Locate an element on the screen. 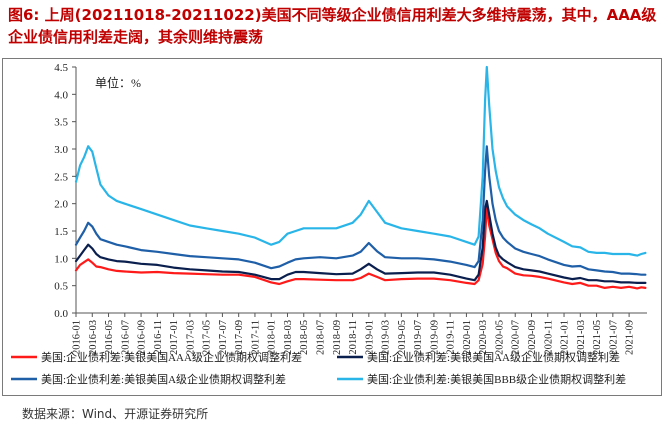 This screenshot has height=430, width=666. x-tick-label: 2017-03 is located at coordinates (190, 337).